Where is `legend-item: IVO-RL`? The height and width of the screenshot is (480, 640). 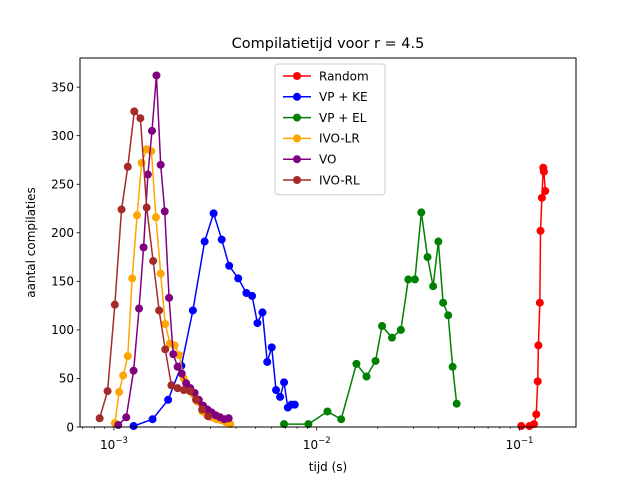
legend-item: IVO-RL is located at coordinates (321, 180).